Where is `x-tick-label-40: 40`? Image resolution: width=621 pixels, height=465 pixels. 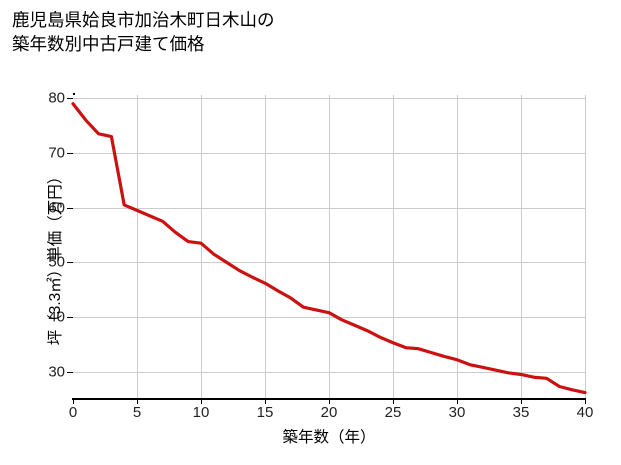
x-tick-label-40: 40 is located at coordinates (585, 412).